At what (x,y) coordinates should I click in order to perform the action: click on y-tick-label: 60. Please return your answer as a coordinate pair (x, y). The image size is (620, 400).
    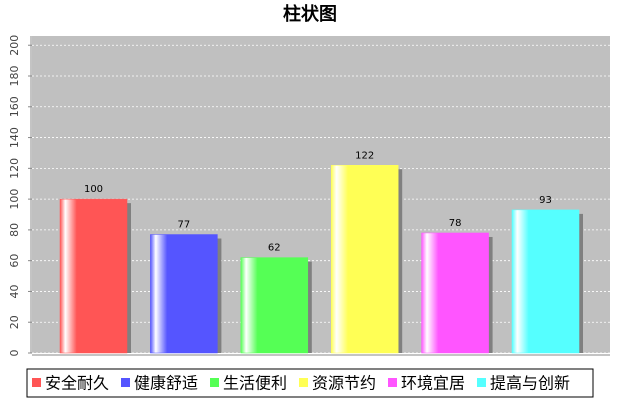
    Looking at the image, I should click on (14, 261).